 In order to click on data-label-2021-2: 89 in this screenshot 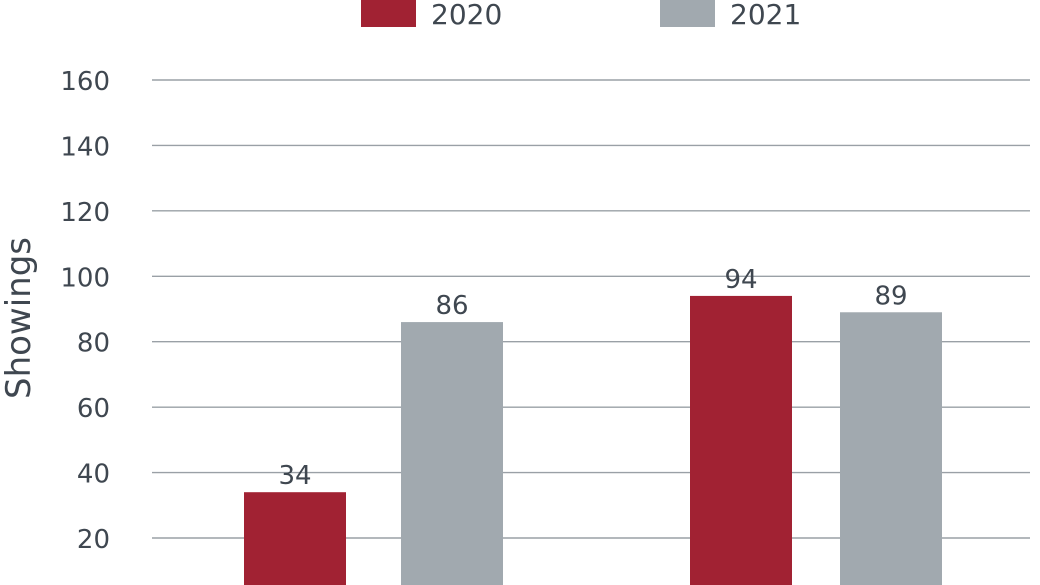, I will do `click(890, 296)`.